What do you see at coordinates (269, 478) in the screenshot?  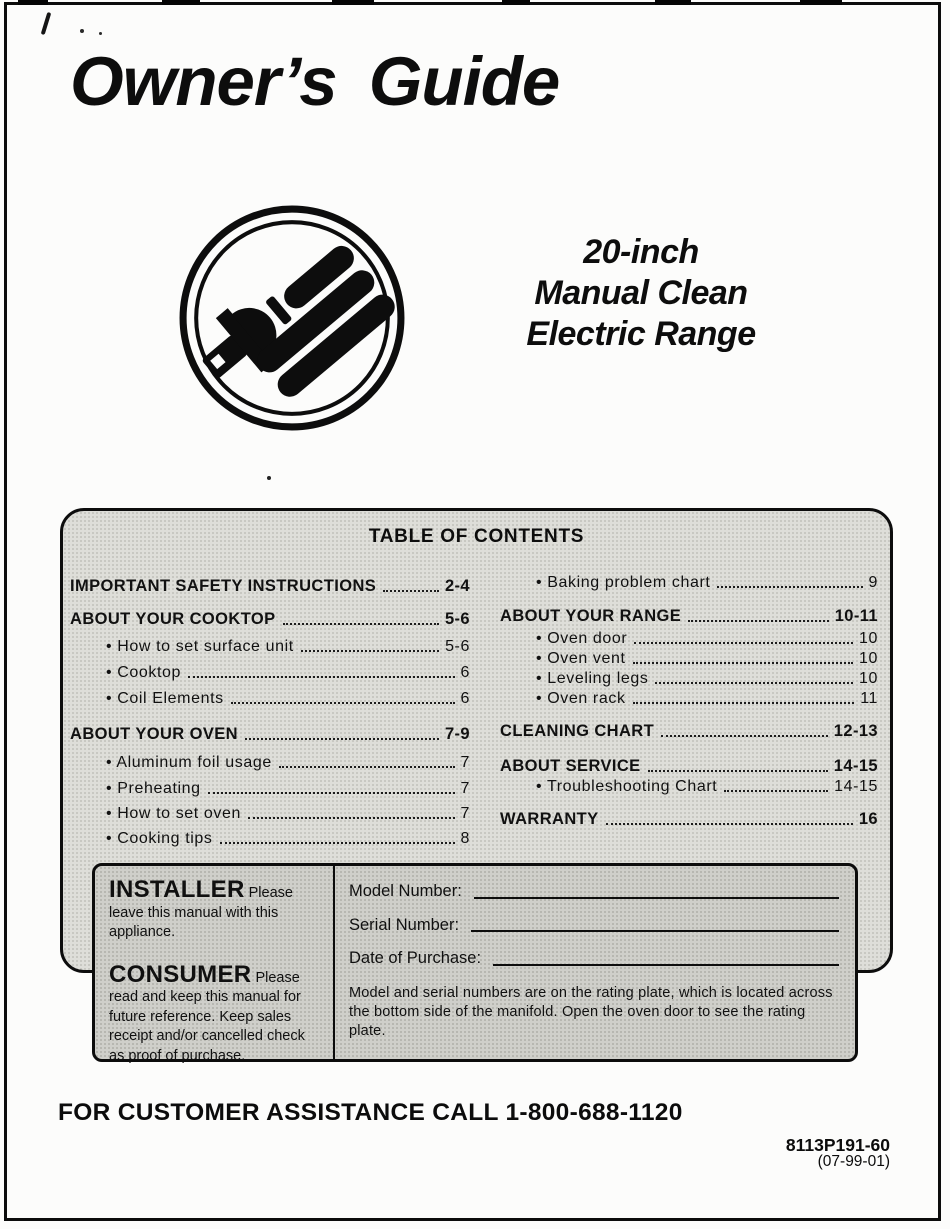 I see `scan-speck` at bounding box center [269, 478].